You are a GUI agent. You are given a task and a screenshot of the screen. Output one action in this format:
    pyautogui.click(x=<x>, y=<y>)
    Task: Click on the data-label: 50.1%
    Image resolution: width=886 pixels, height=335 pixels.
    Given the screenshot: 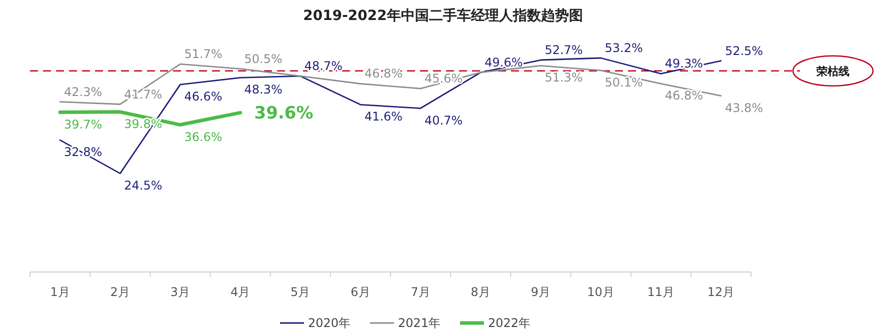 What is the action you would take?
    pyautogui.click(x=623, y=82)
    